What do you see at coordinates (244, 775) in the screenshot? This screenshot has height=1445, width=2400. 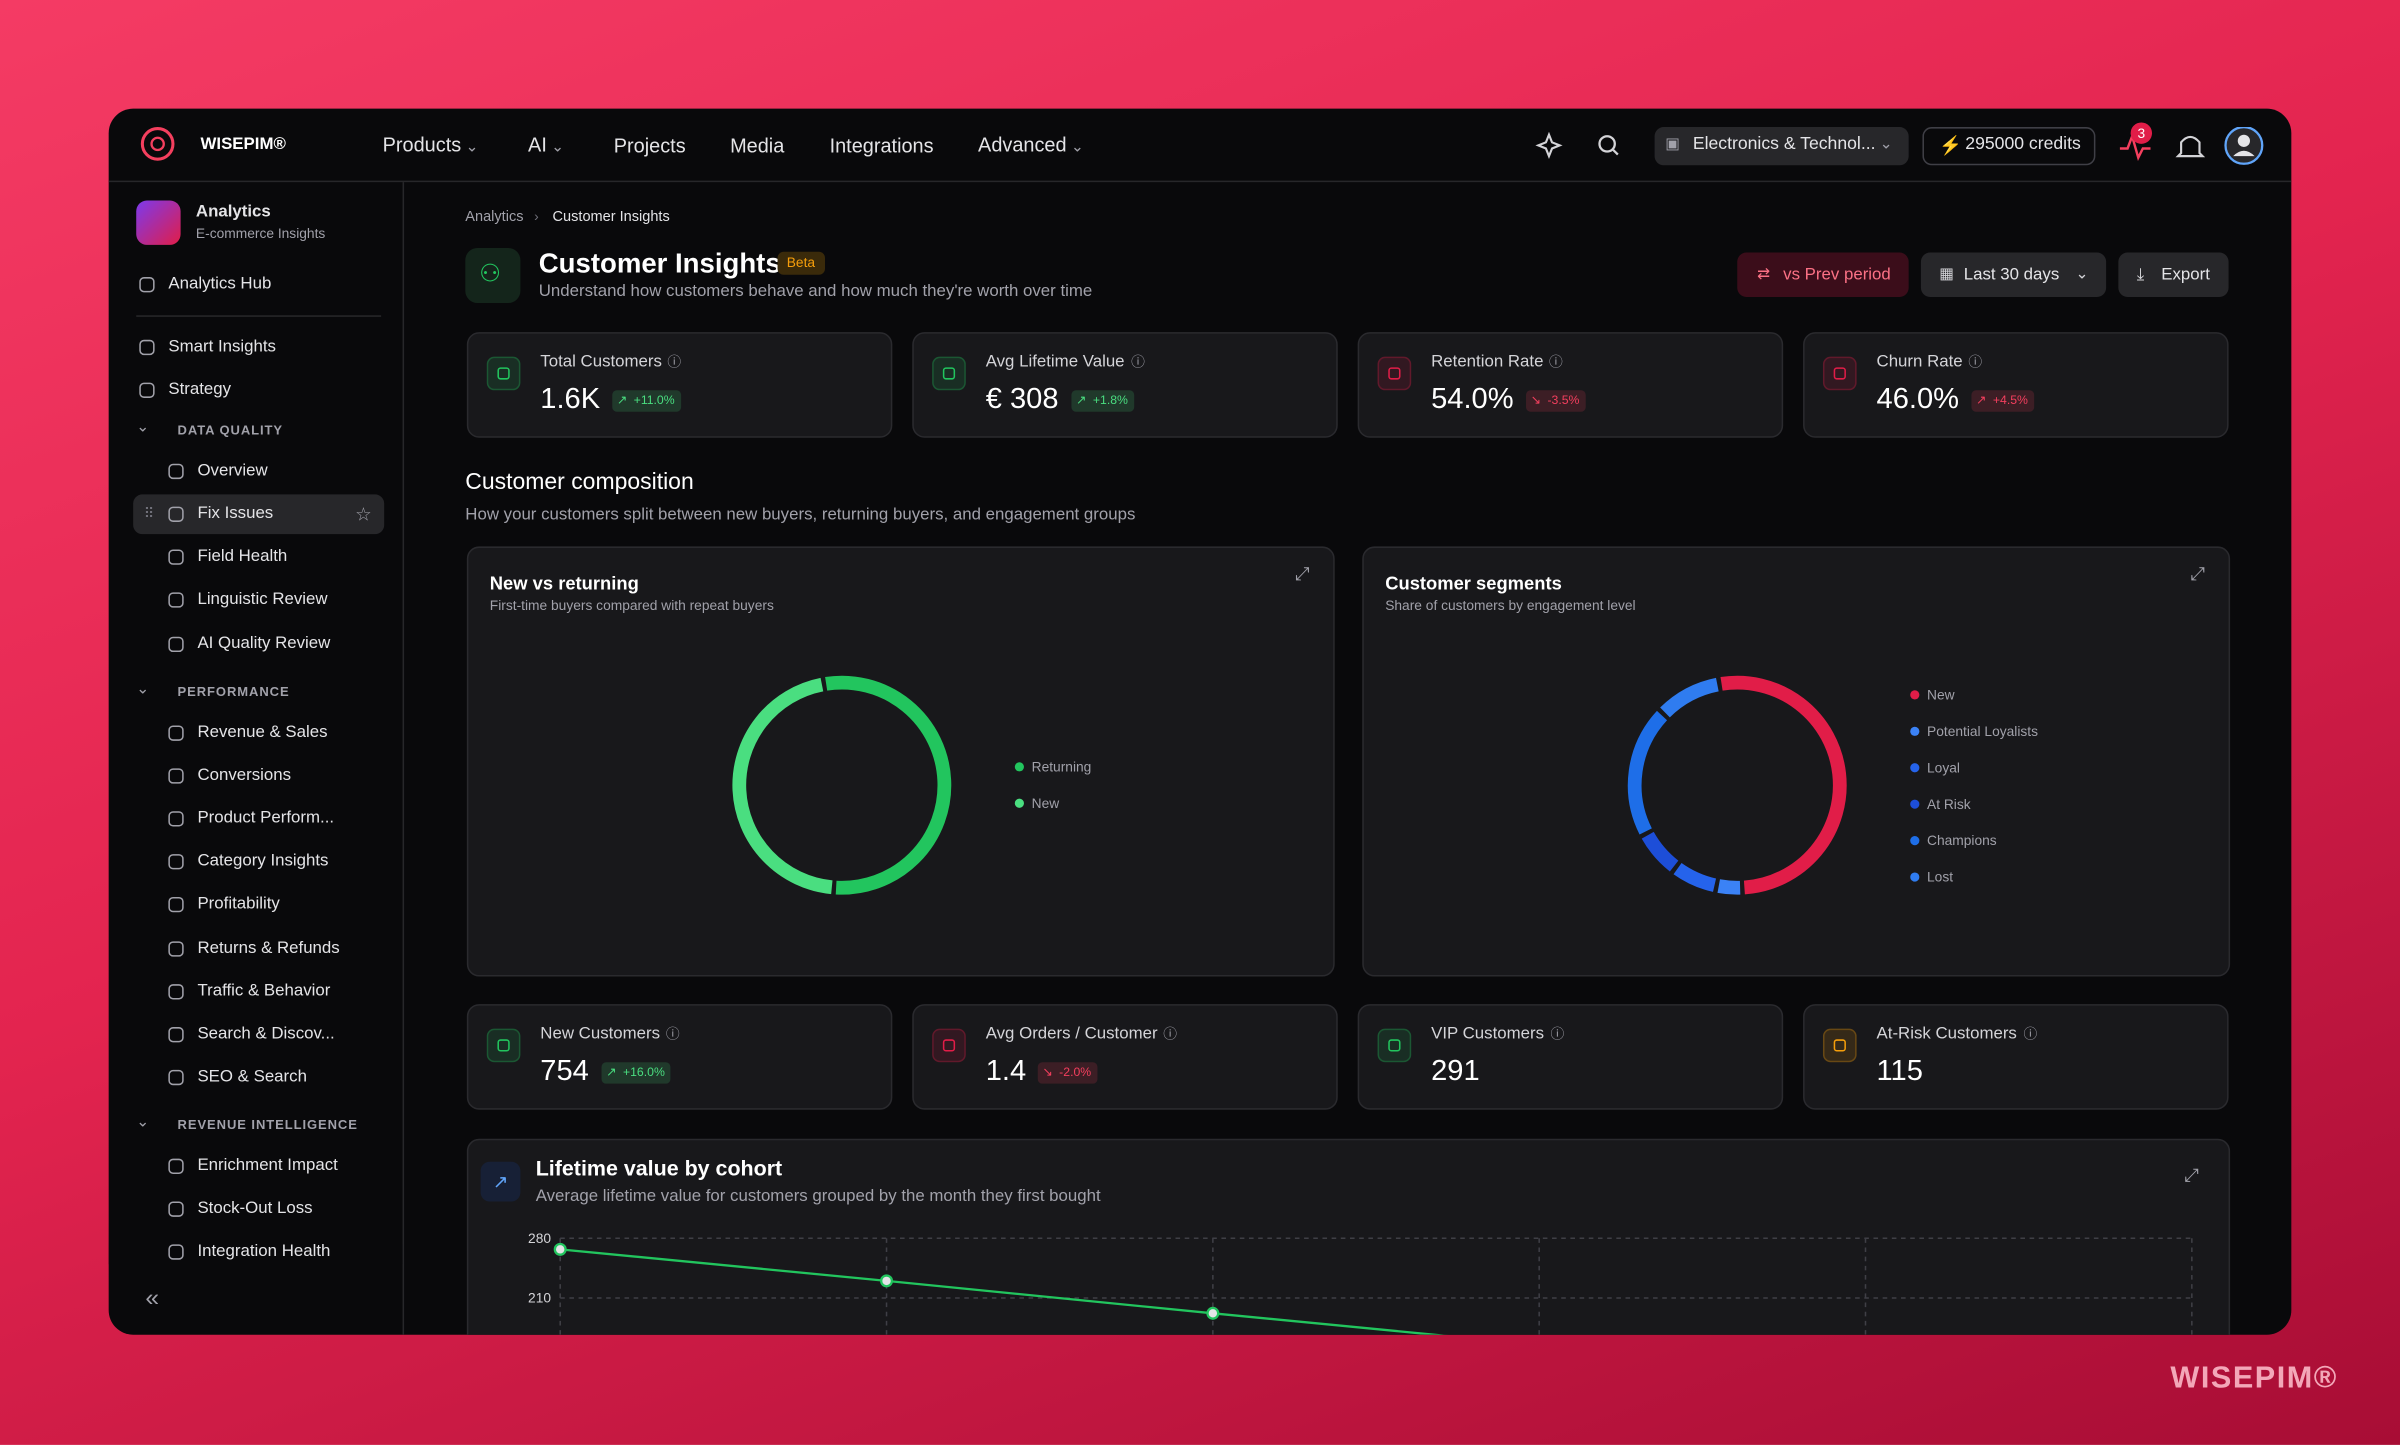 I see `sidebar-item: Conversions` at bounding box center [244, 775].